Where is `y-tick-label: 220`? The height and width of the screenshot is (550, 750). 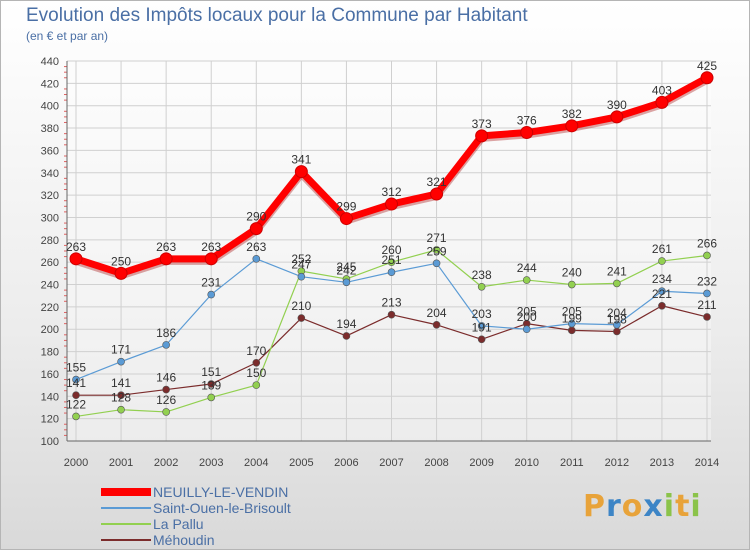 y-tick-label: 220 is located at coordinates (50, 308).